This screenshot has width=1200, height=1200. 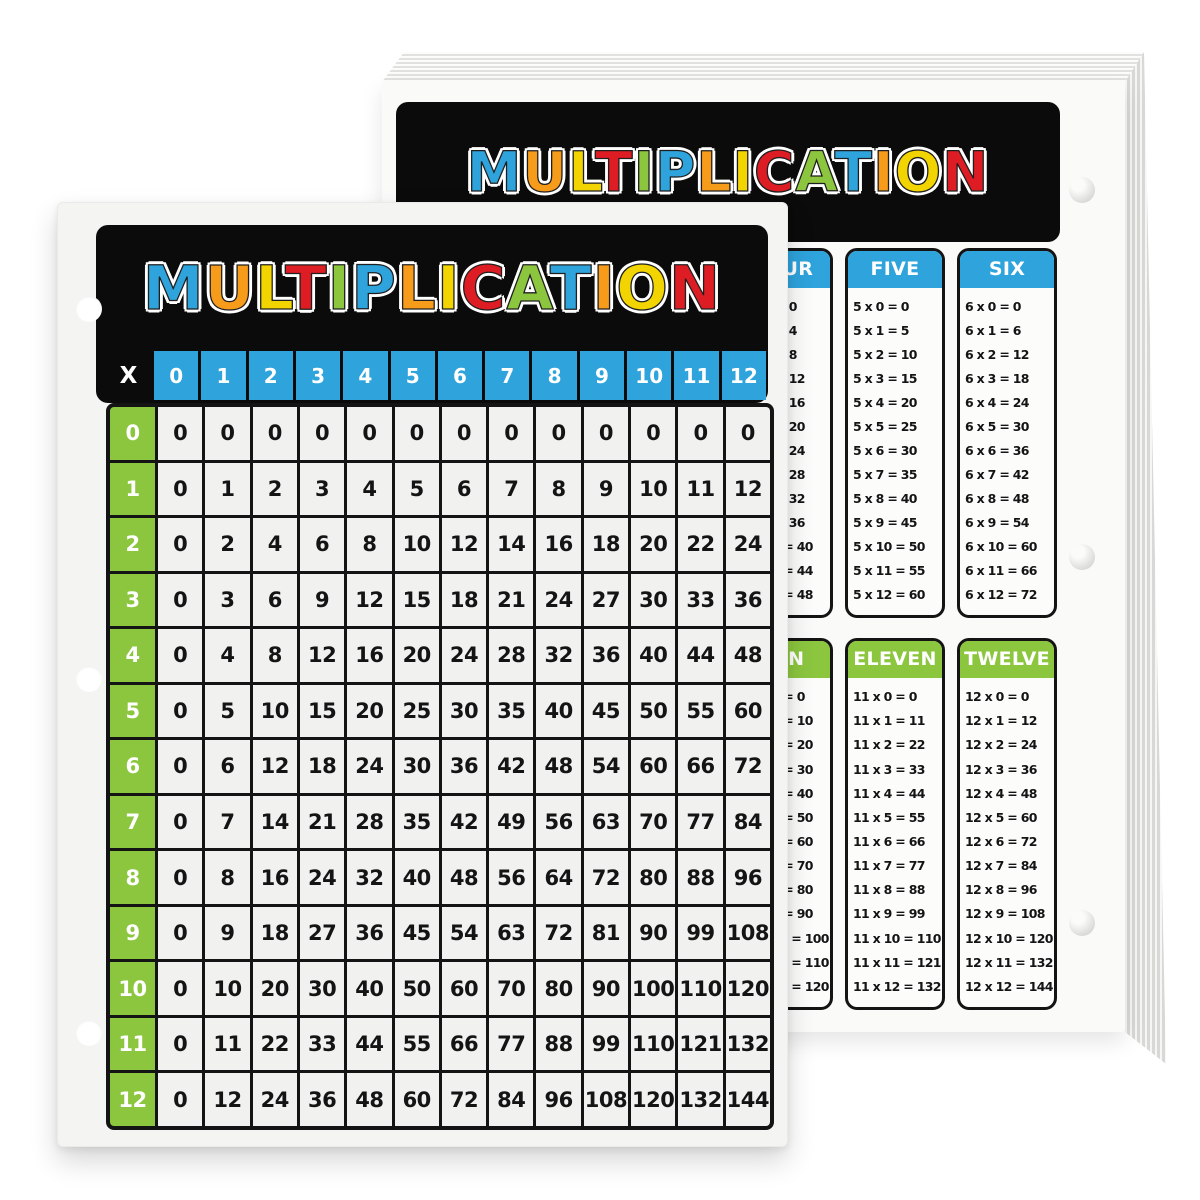 I want to click on grid-col-header: 3, so click(x=318, y=375).